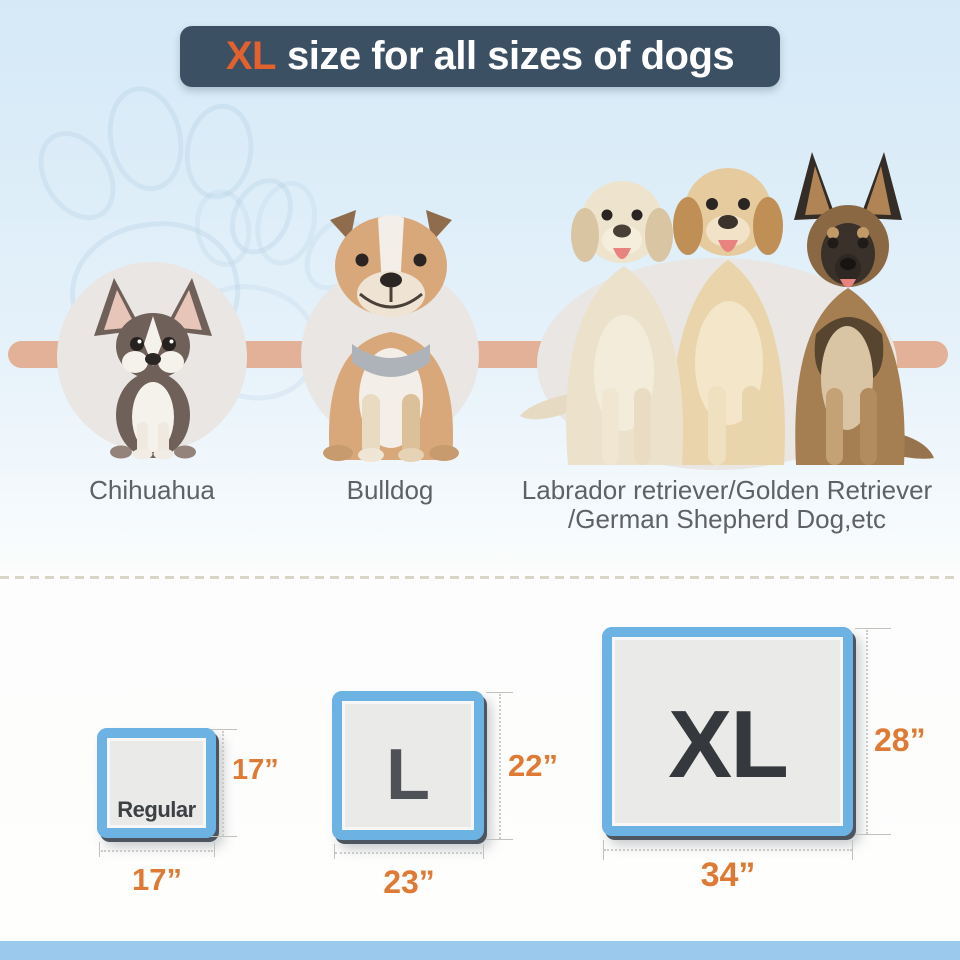 The width and height of the screenshot is (960, 960). What do you see at coordinates (728, 850) in the screenshot?
I see `width-dim-line-xlarge` at bounding box center [728, 850].